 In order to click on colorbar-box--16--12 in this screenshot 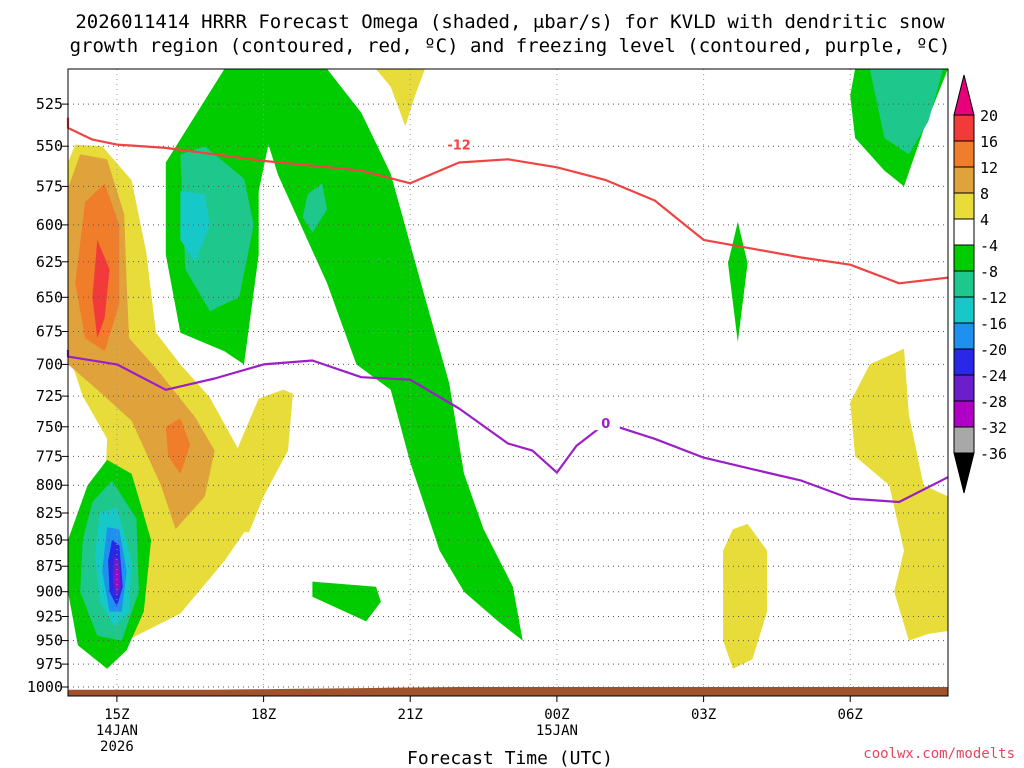, I will do `click(964, 310)`.